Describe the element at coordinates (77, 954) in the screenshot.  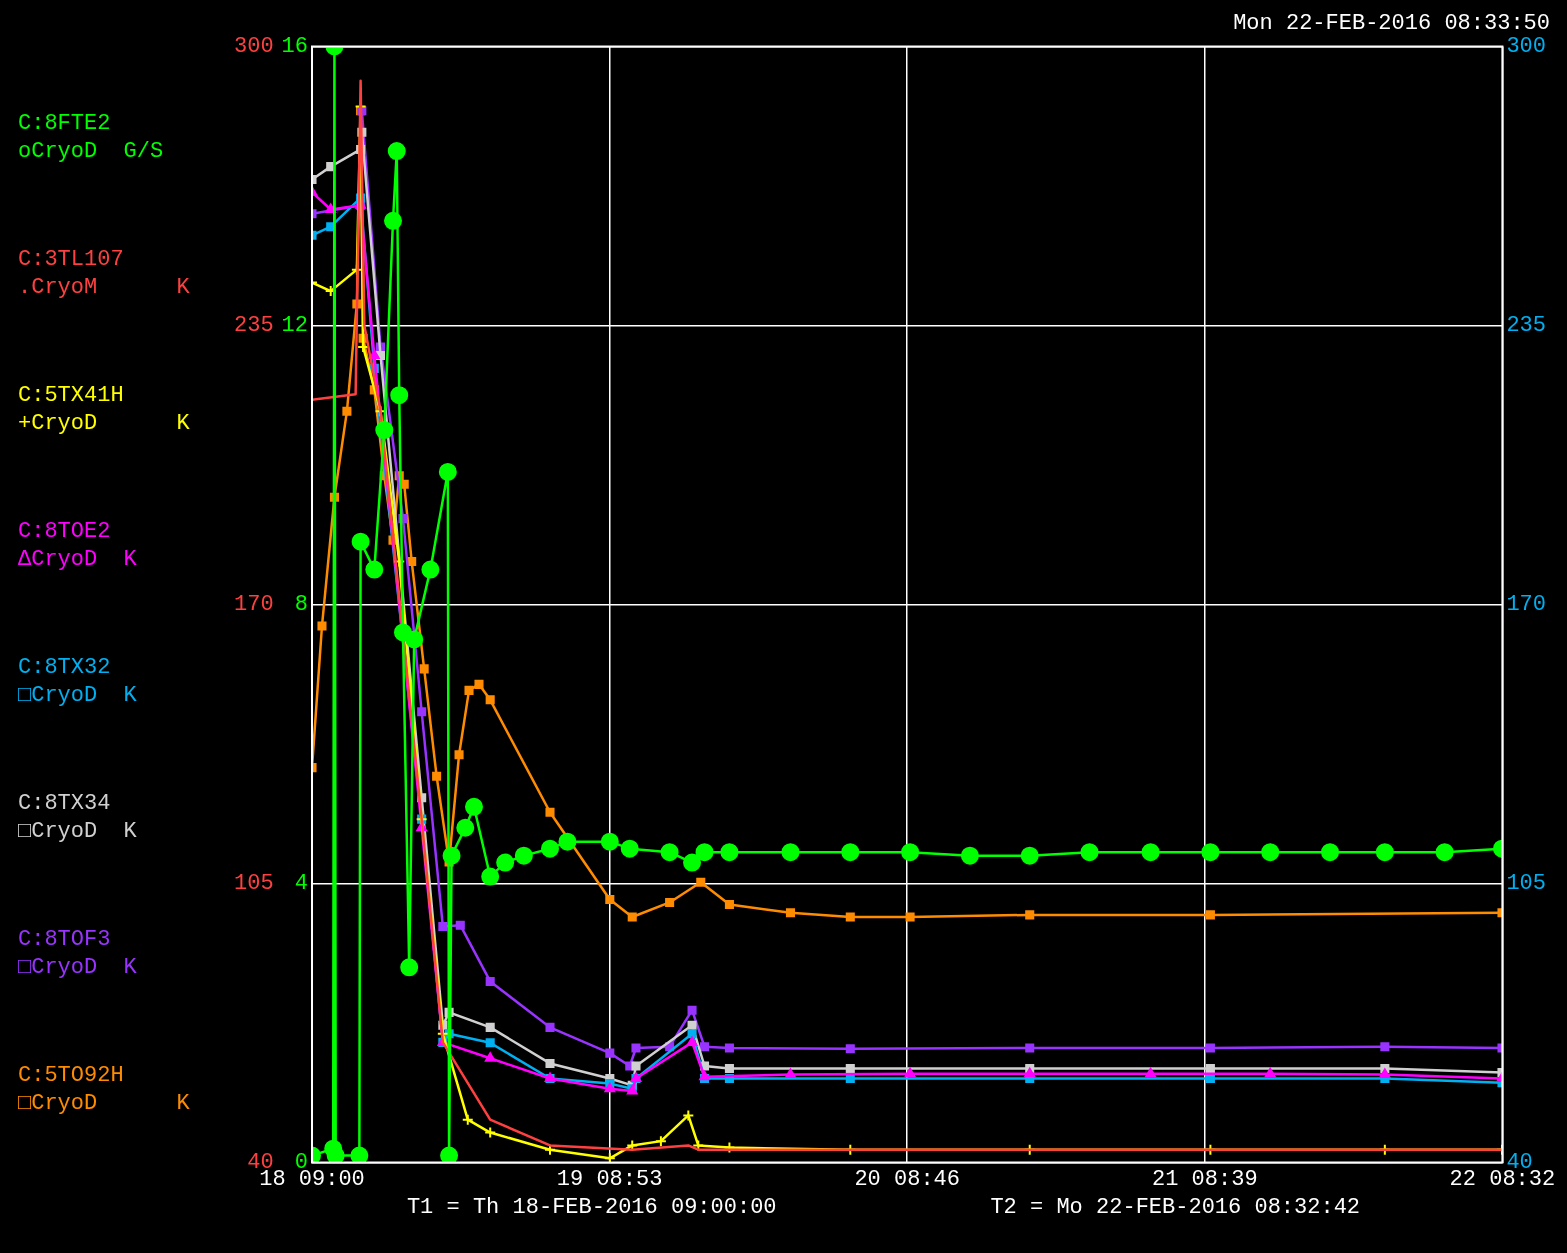
I see `text: C:8TOF3 □CryoD K` at that location.